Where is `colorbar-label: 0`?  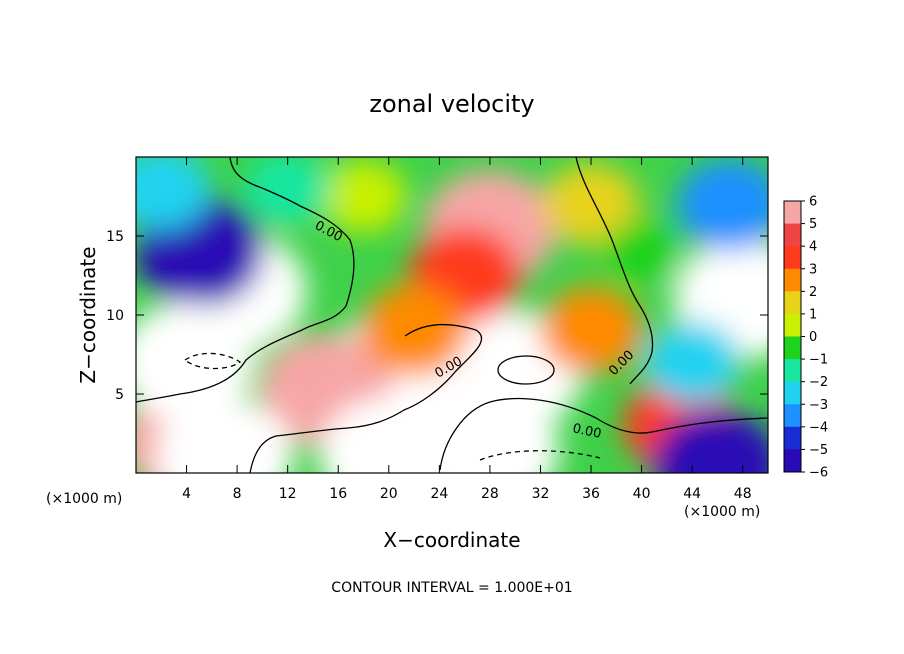 colorbar-label: 0 is located at coordinates (813, 337).